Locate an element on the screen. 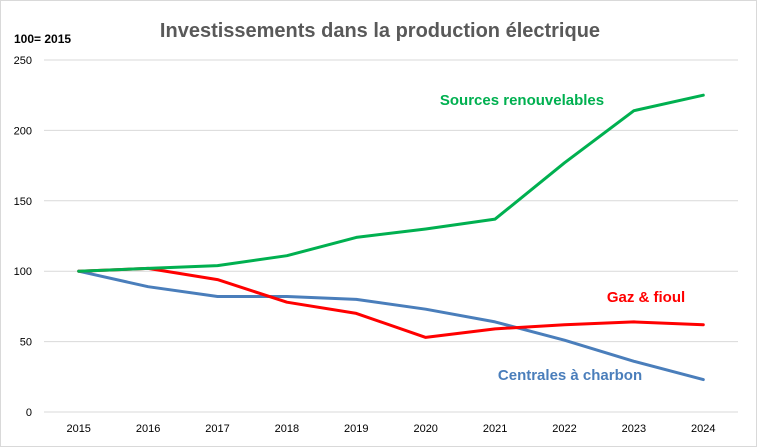 This screenshot has height=447, width=757. y-tick-label: 250 is located at coordinates (23, 61).